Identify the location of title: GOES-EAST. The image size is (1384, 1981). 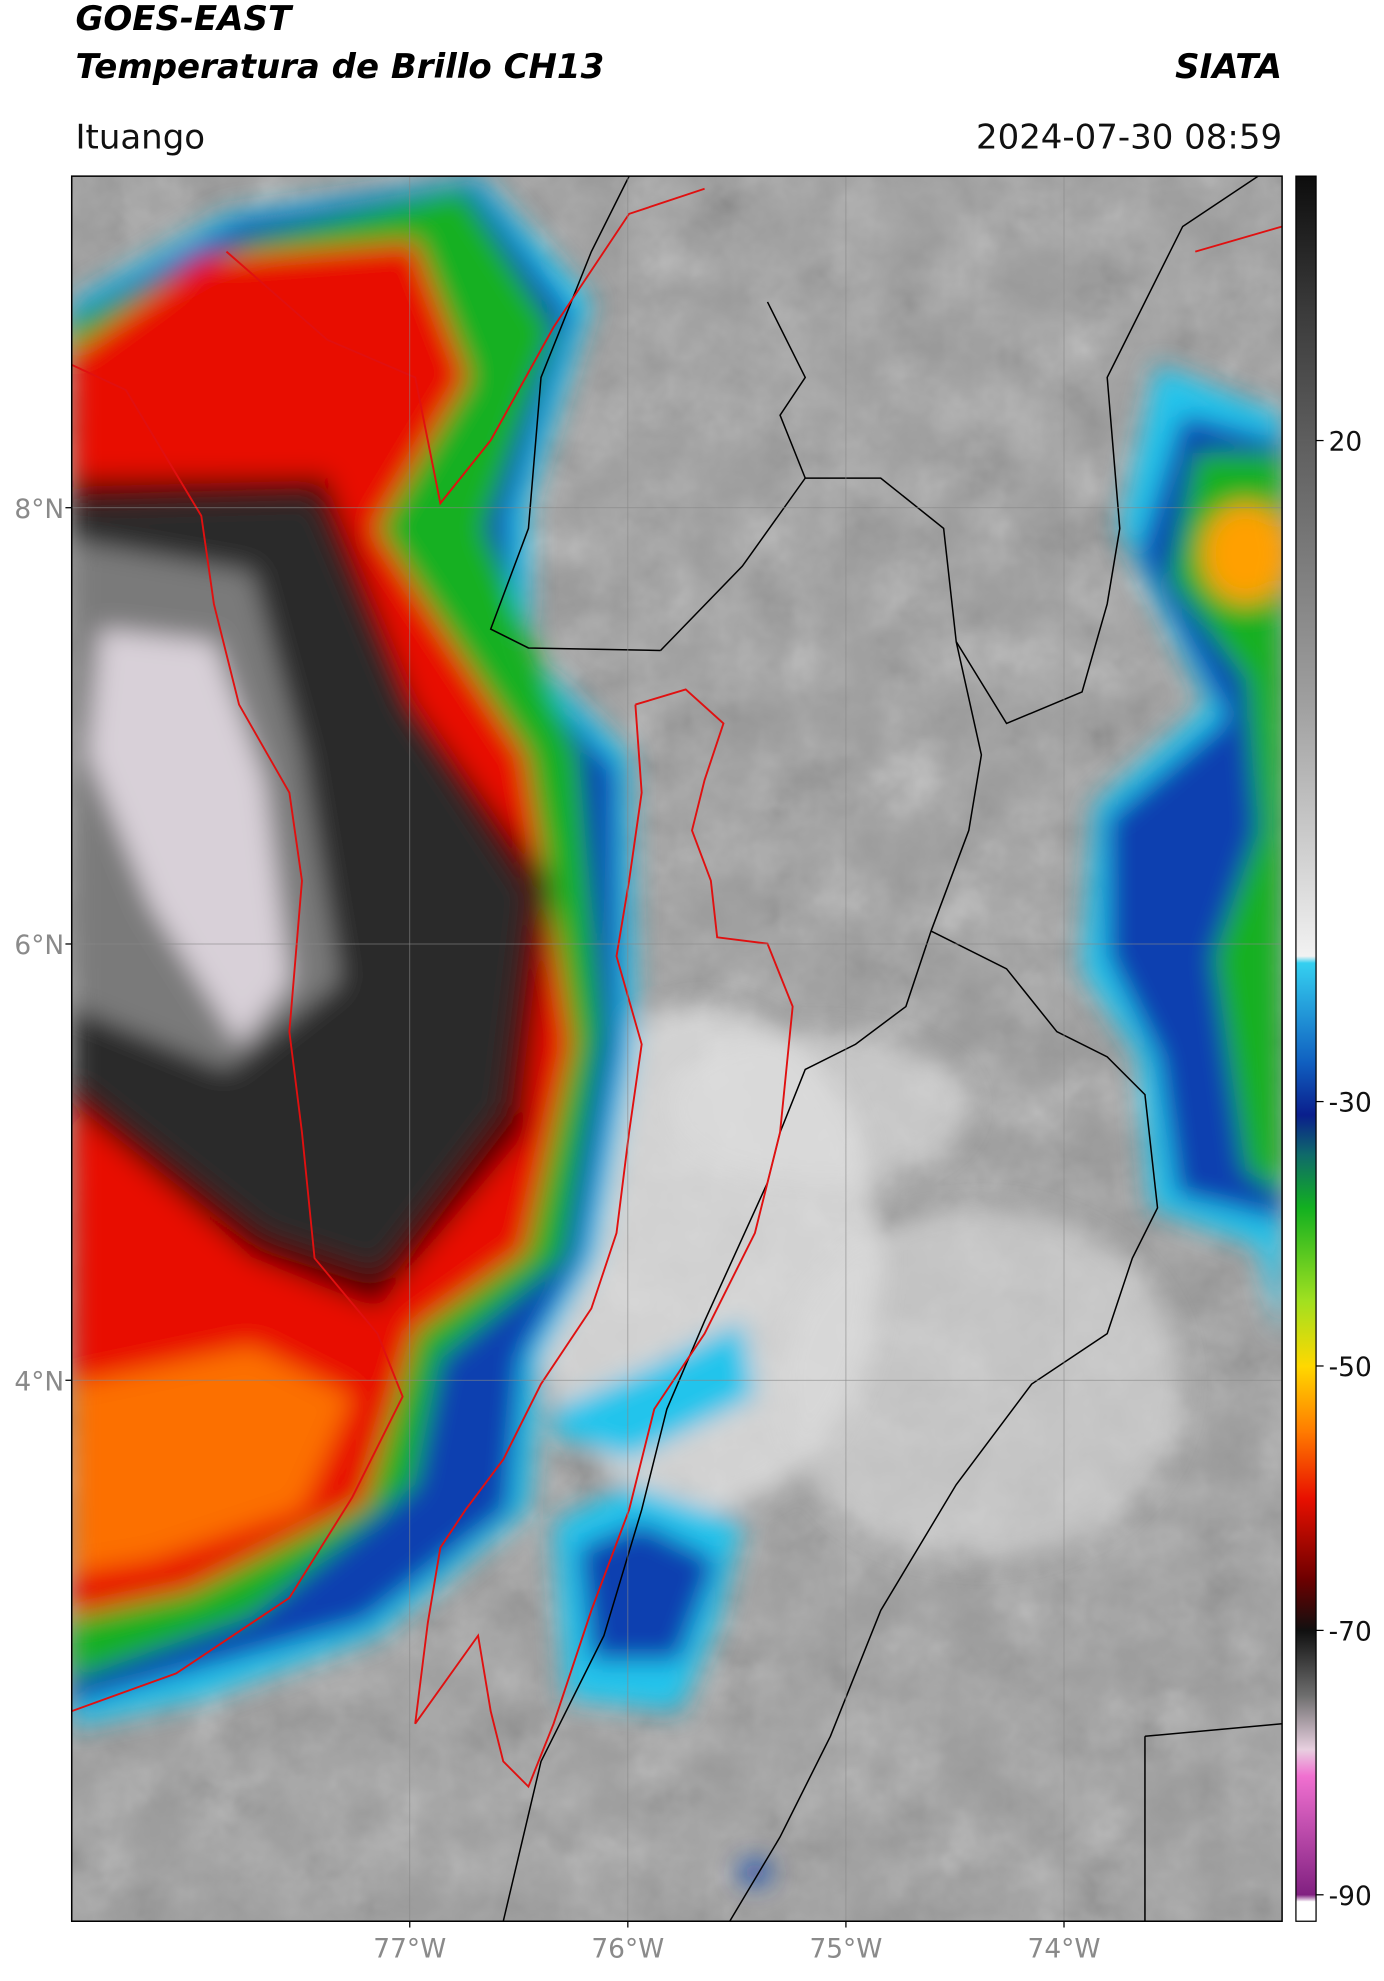
(184, 19).